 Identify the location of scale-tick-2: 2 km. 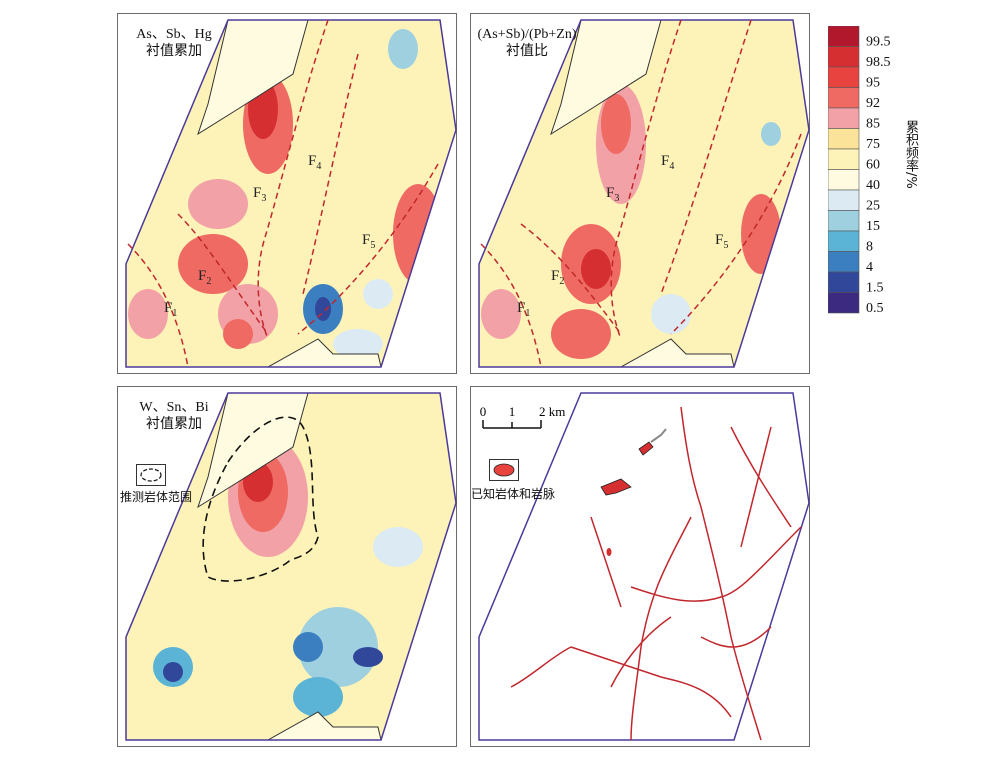
(552, 411).